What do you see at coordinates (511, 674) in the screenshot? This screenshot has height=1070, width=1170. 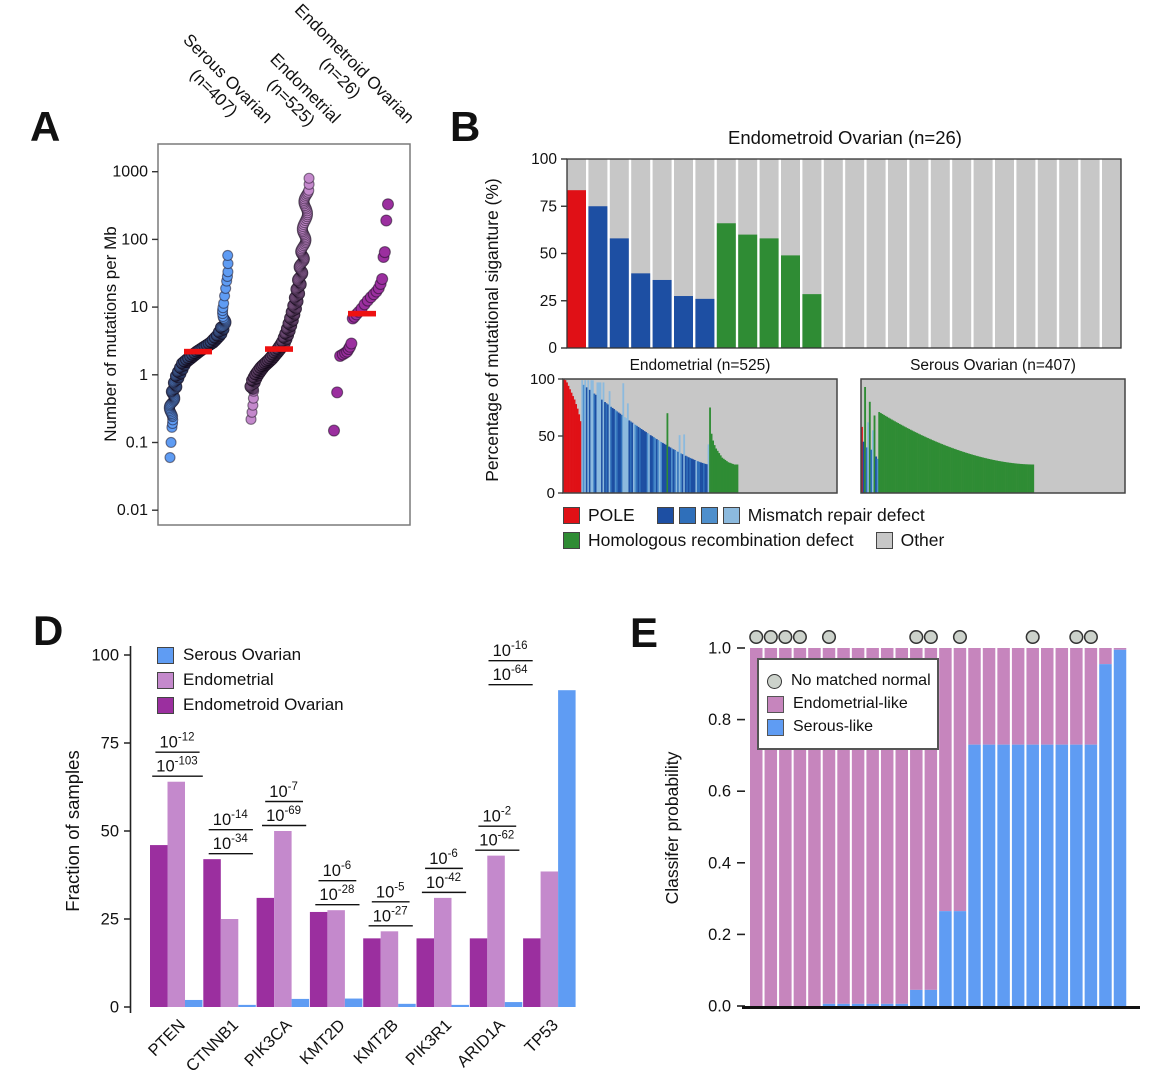 I see `svg-text: 10⁻⁶⁴` at bounding box center [511, 674].